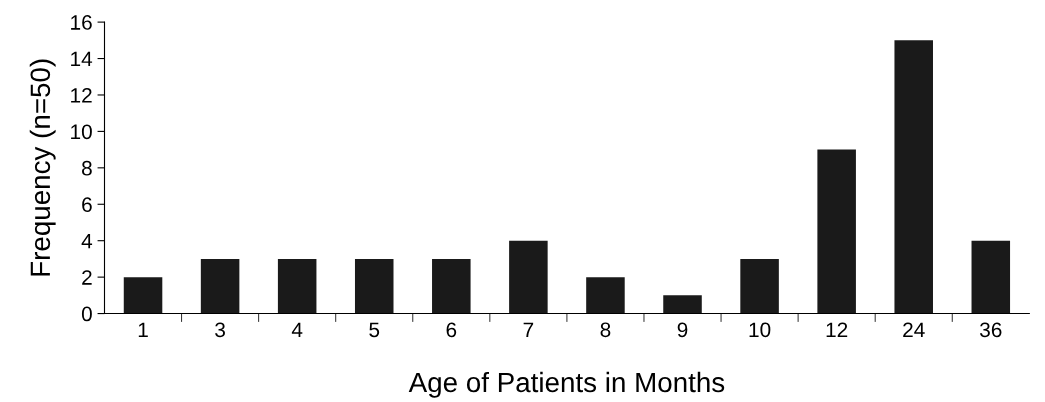  What do you see at coordinates (451, 330) in the screenshot?
I see `x-tick-label: 6` at bounding box center [451, 330].